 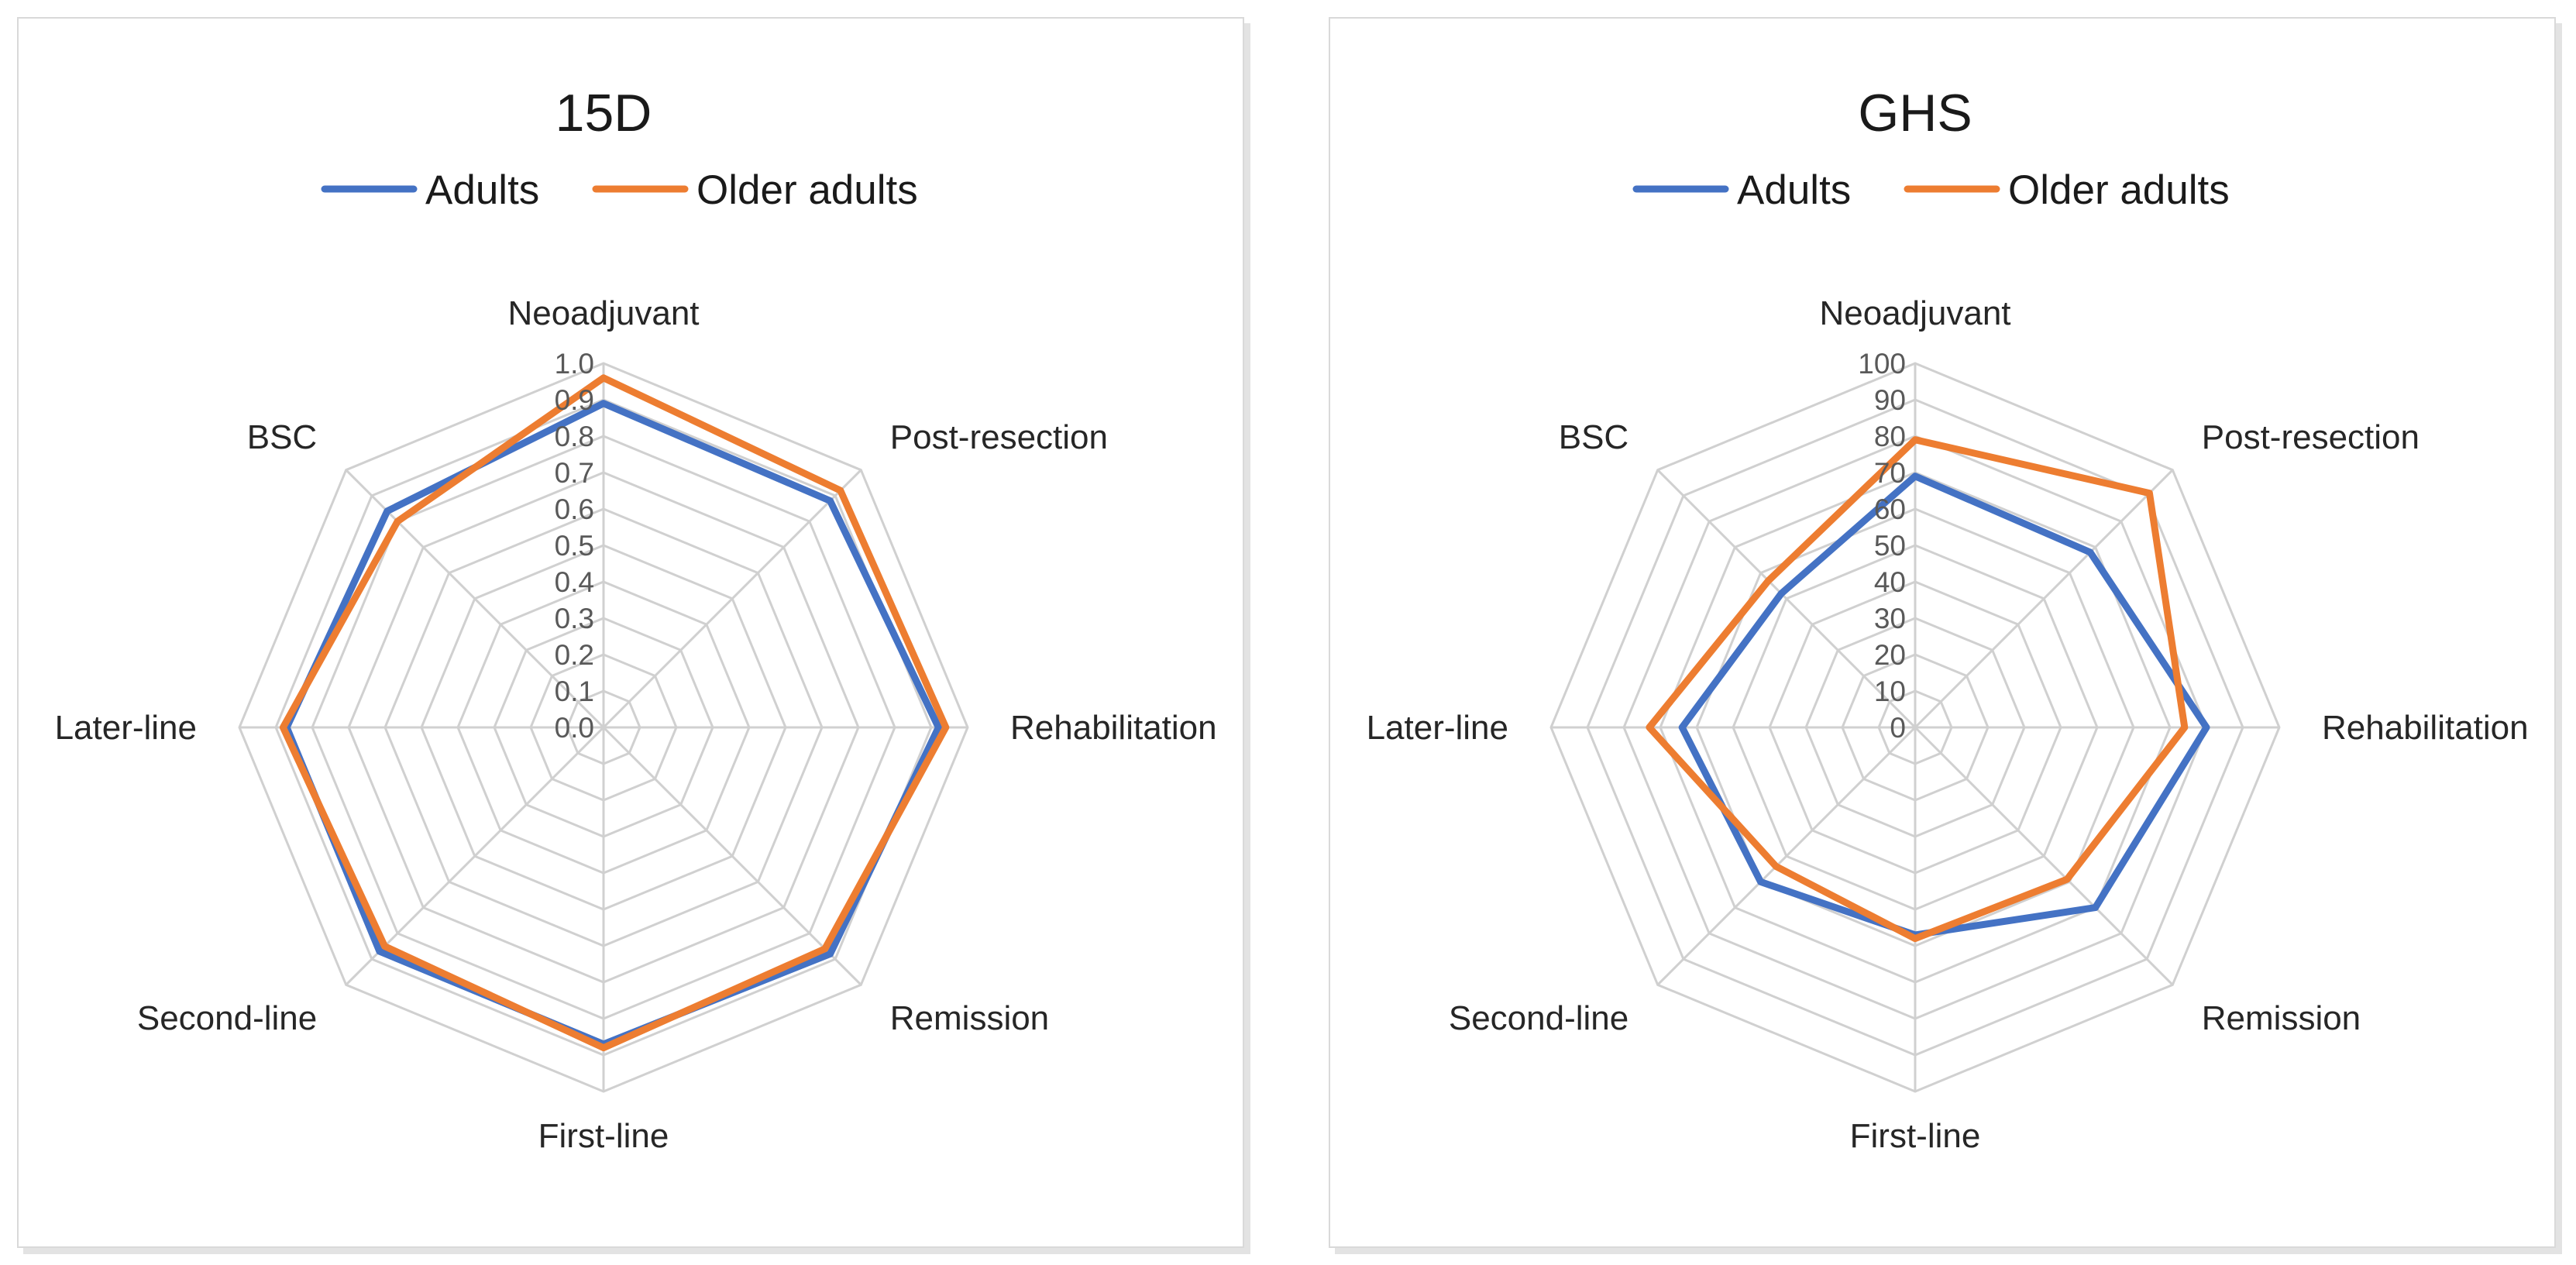 I want to click on tick-label-7: 0.7, so click(x=574, y=473).